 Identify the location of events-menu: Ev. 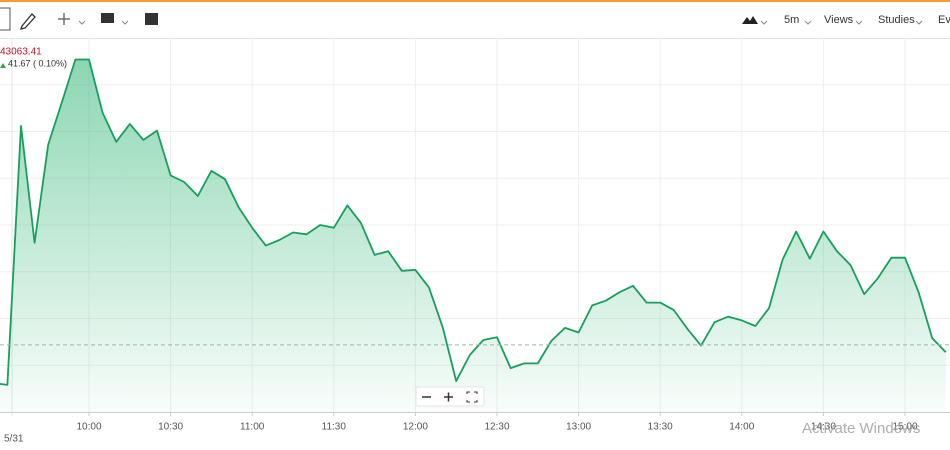
(944, 20).